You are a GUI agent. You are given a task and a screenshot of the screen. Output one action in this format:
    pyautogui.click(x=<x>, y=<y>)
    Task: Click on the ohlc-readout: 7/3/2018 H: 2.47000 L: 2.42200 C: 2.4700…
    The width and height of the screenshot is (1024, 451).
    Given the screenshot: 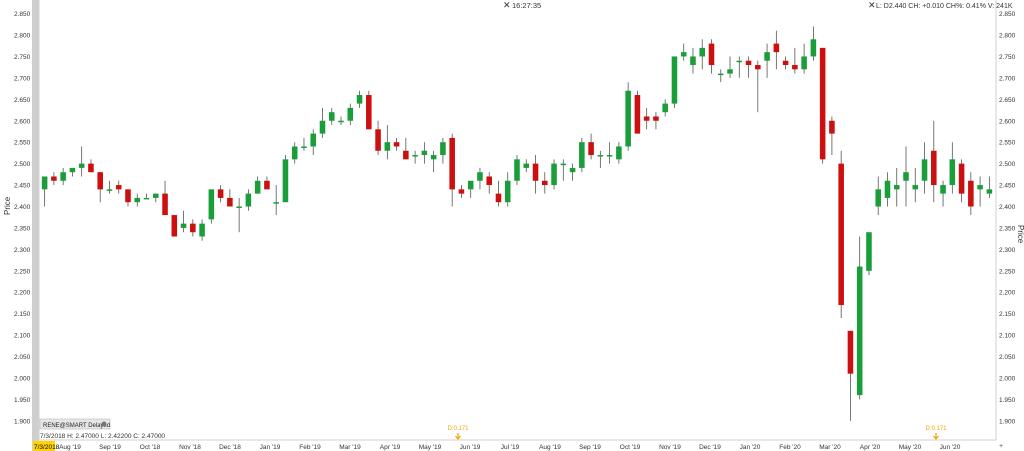 What is the action you would take?
    pyautogui.click(x=102, y=436)
    